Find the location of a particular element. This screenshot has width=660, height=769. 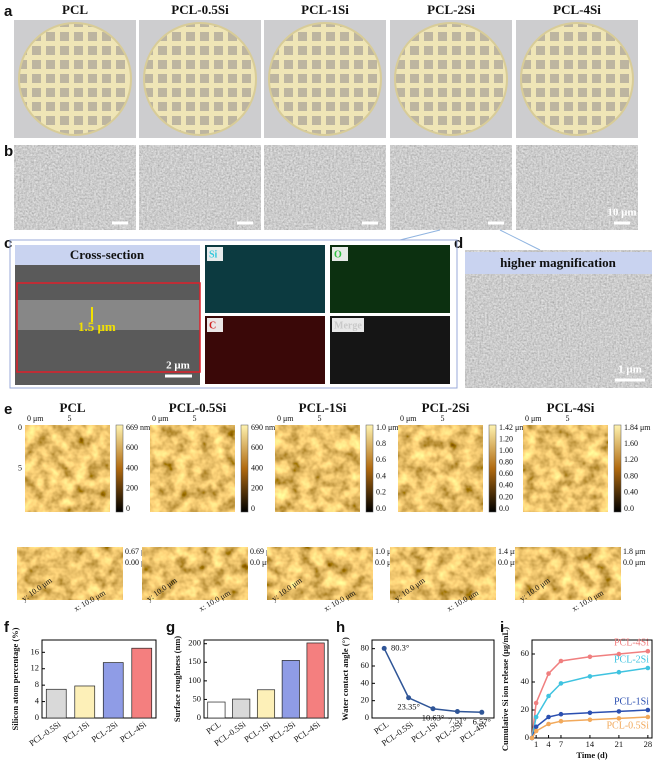

x-tick-label: 7 is located at coordinates (561, 744).